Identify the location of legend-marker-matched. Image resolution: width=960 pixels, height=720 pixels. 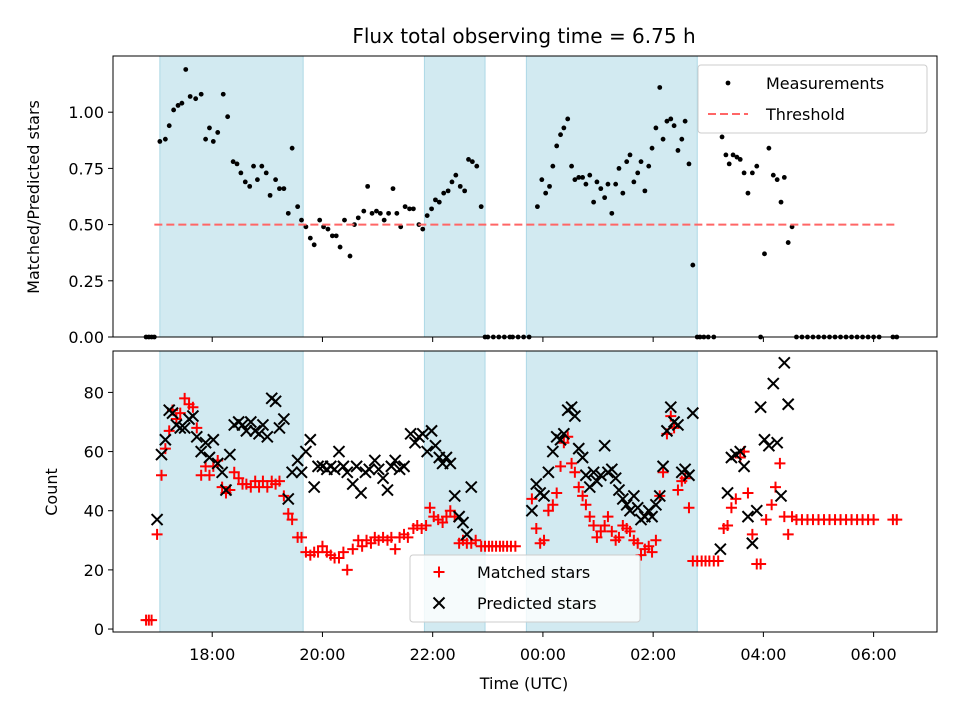
(439, 572).